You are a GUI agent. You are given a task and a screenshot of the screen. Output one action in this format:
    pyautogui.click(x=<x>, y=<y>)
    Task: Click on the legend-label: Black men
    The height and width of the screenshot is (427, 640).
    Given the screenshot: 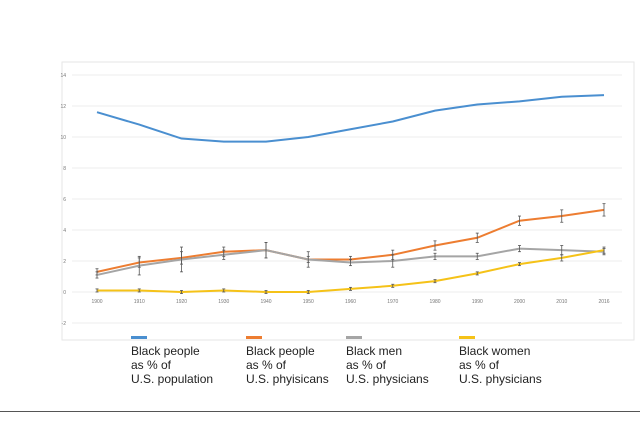 What is the action you would take?
    pyautogui.click(x=374, y=351)
    